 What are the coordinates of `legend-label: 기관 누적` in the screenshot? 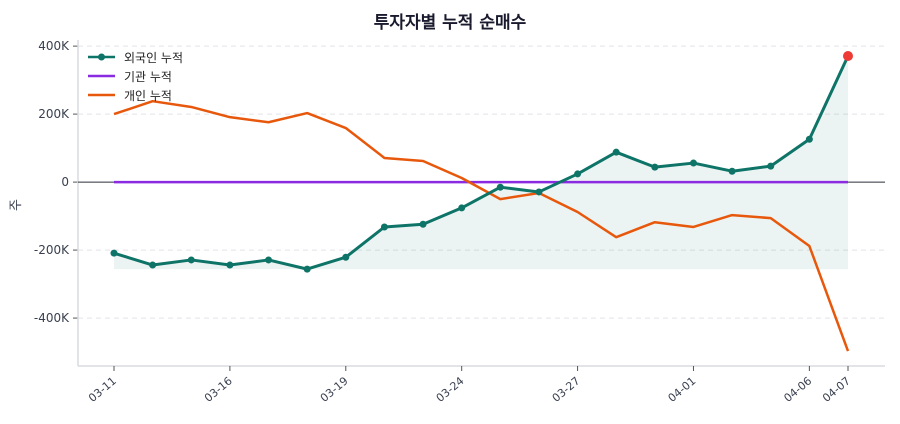 It's located at (148, 77).